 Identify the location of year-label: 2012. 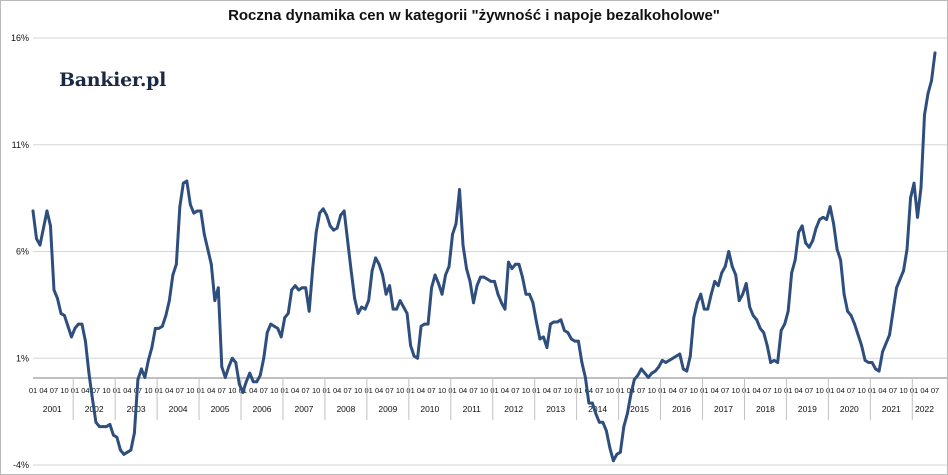
(513, 409).